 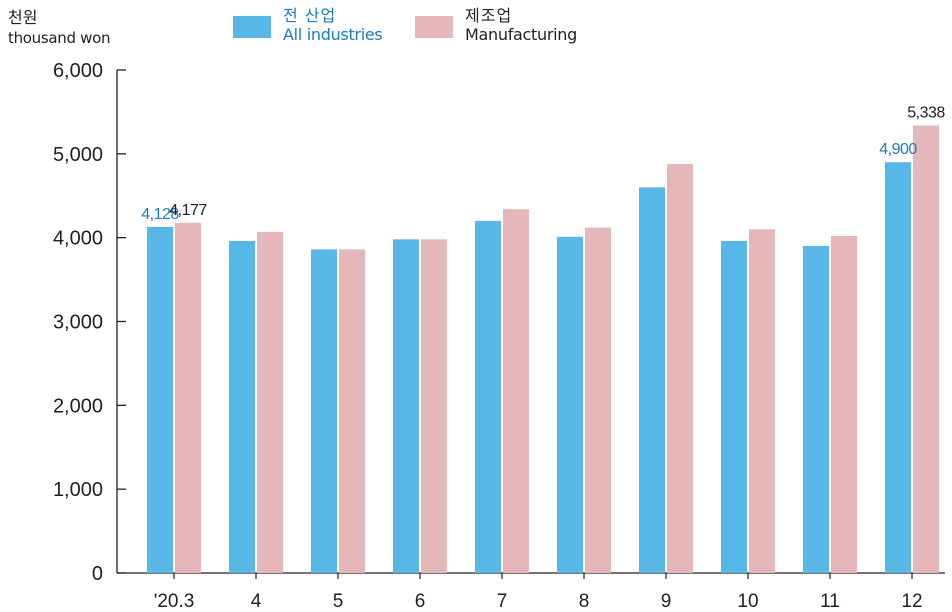 I want to click on legend-label-korean: 전 산업, so click(x=310, y=15).